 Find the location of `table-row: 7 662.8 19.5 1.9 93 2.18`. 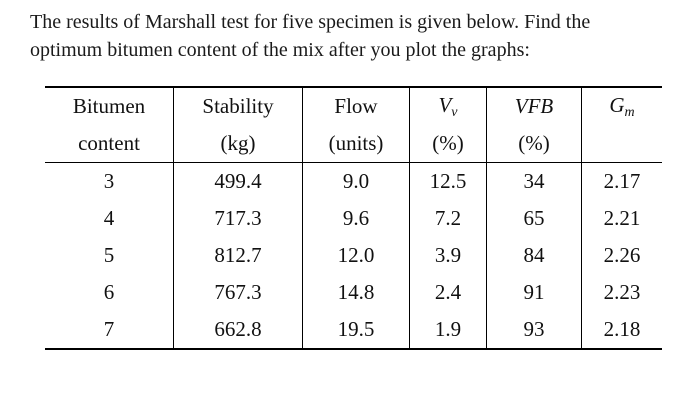

table-row: 7 662.8 19.5 1.9 93 2.18 is located at coordinates (353, 330).